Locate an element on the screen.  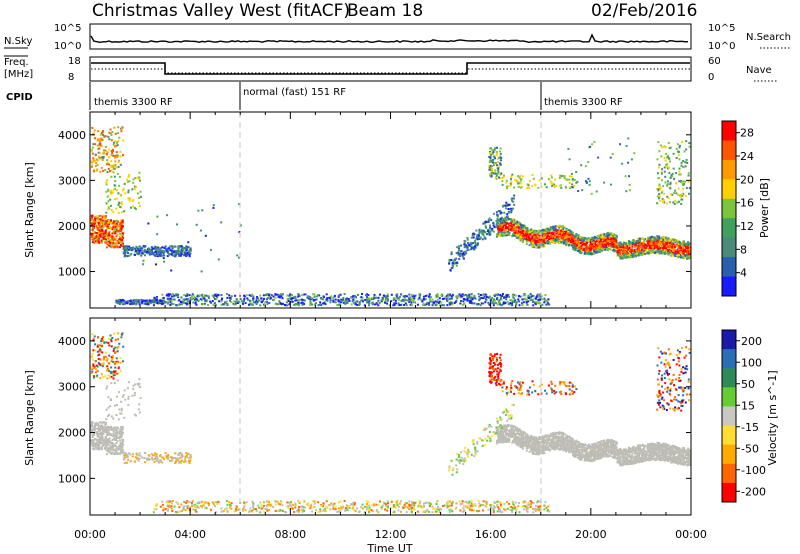
nave-tick-top: 60 is located at coordinates (714, 61).